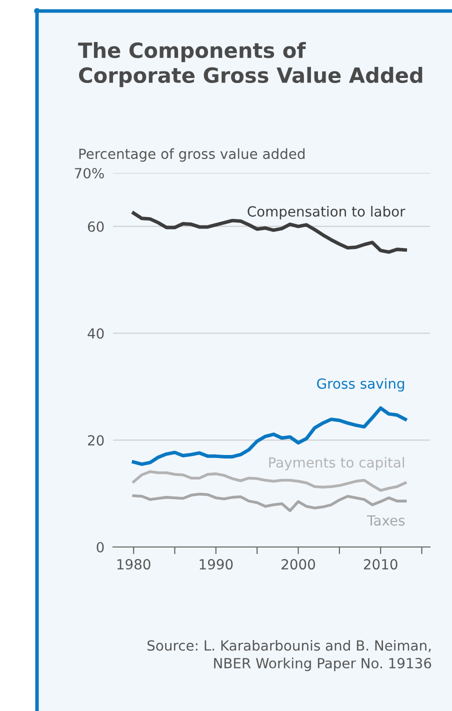  What do you see at coordinates (381, 564) in the screenshot?
I see `x-tick-label: 2010` at bounding box center [381, 564].